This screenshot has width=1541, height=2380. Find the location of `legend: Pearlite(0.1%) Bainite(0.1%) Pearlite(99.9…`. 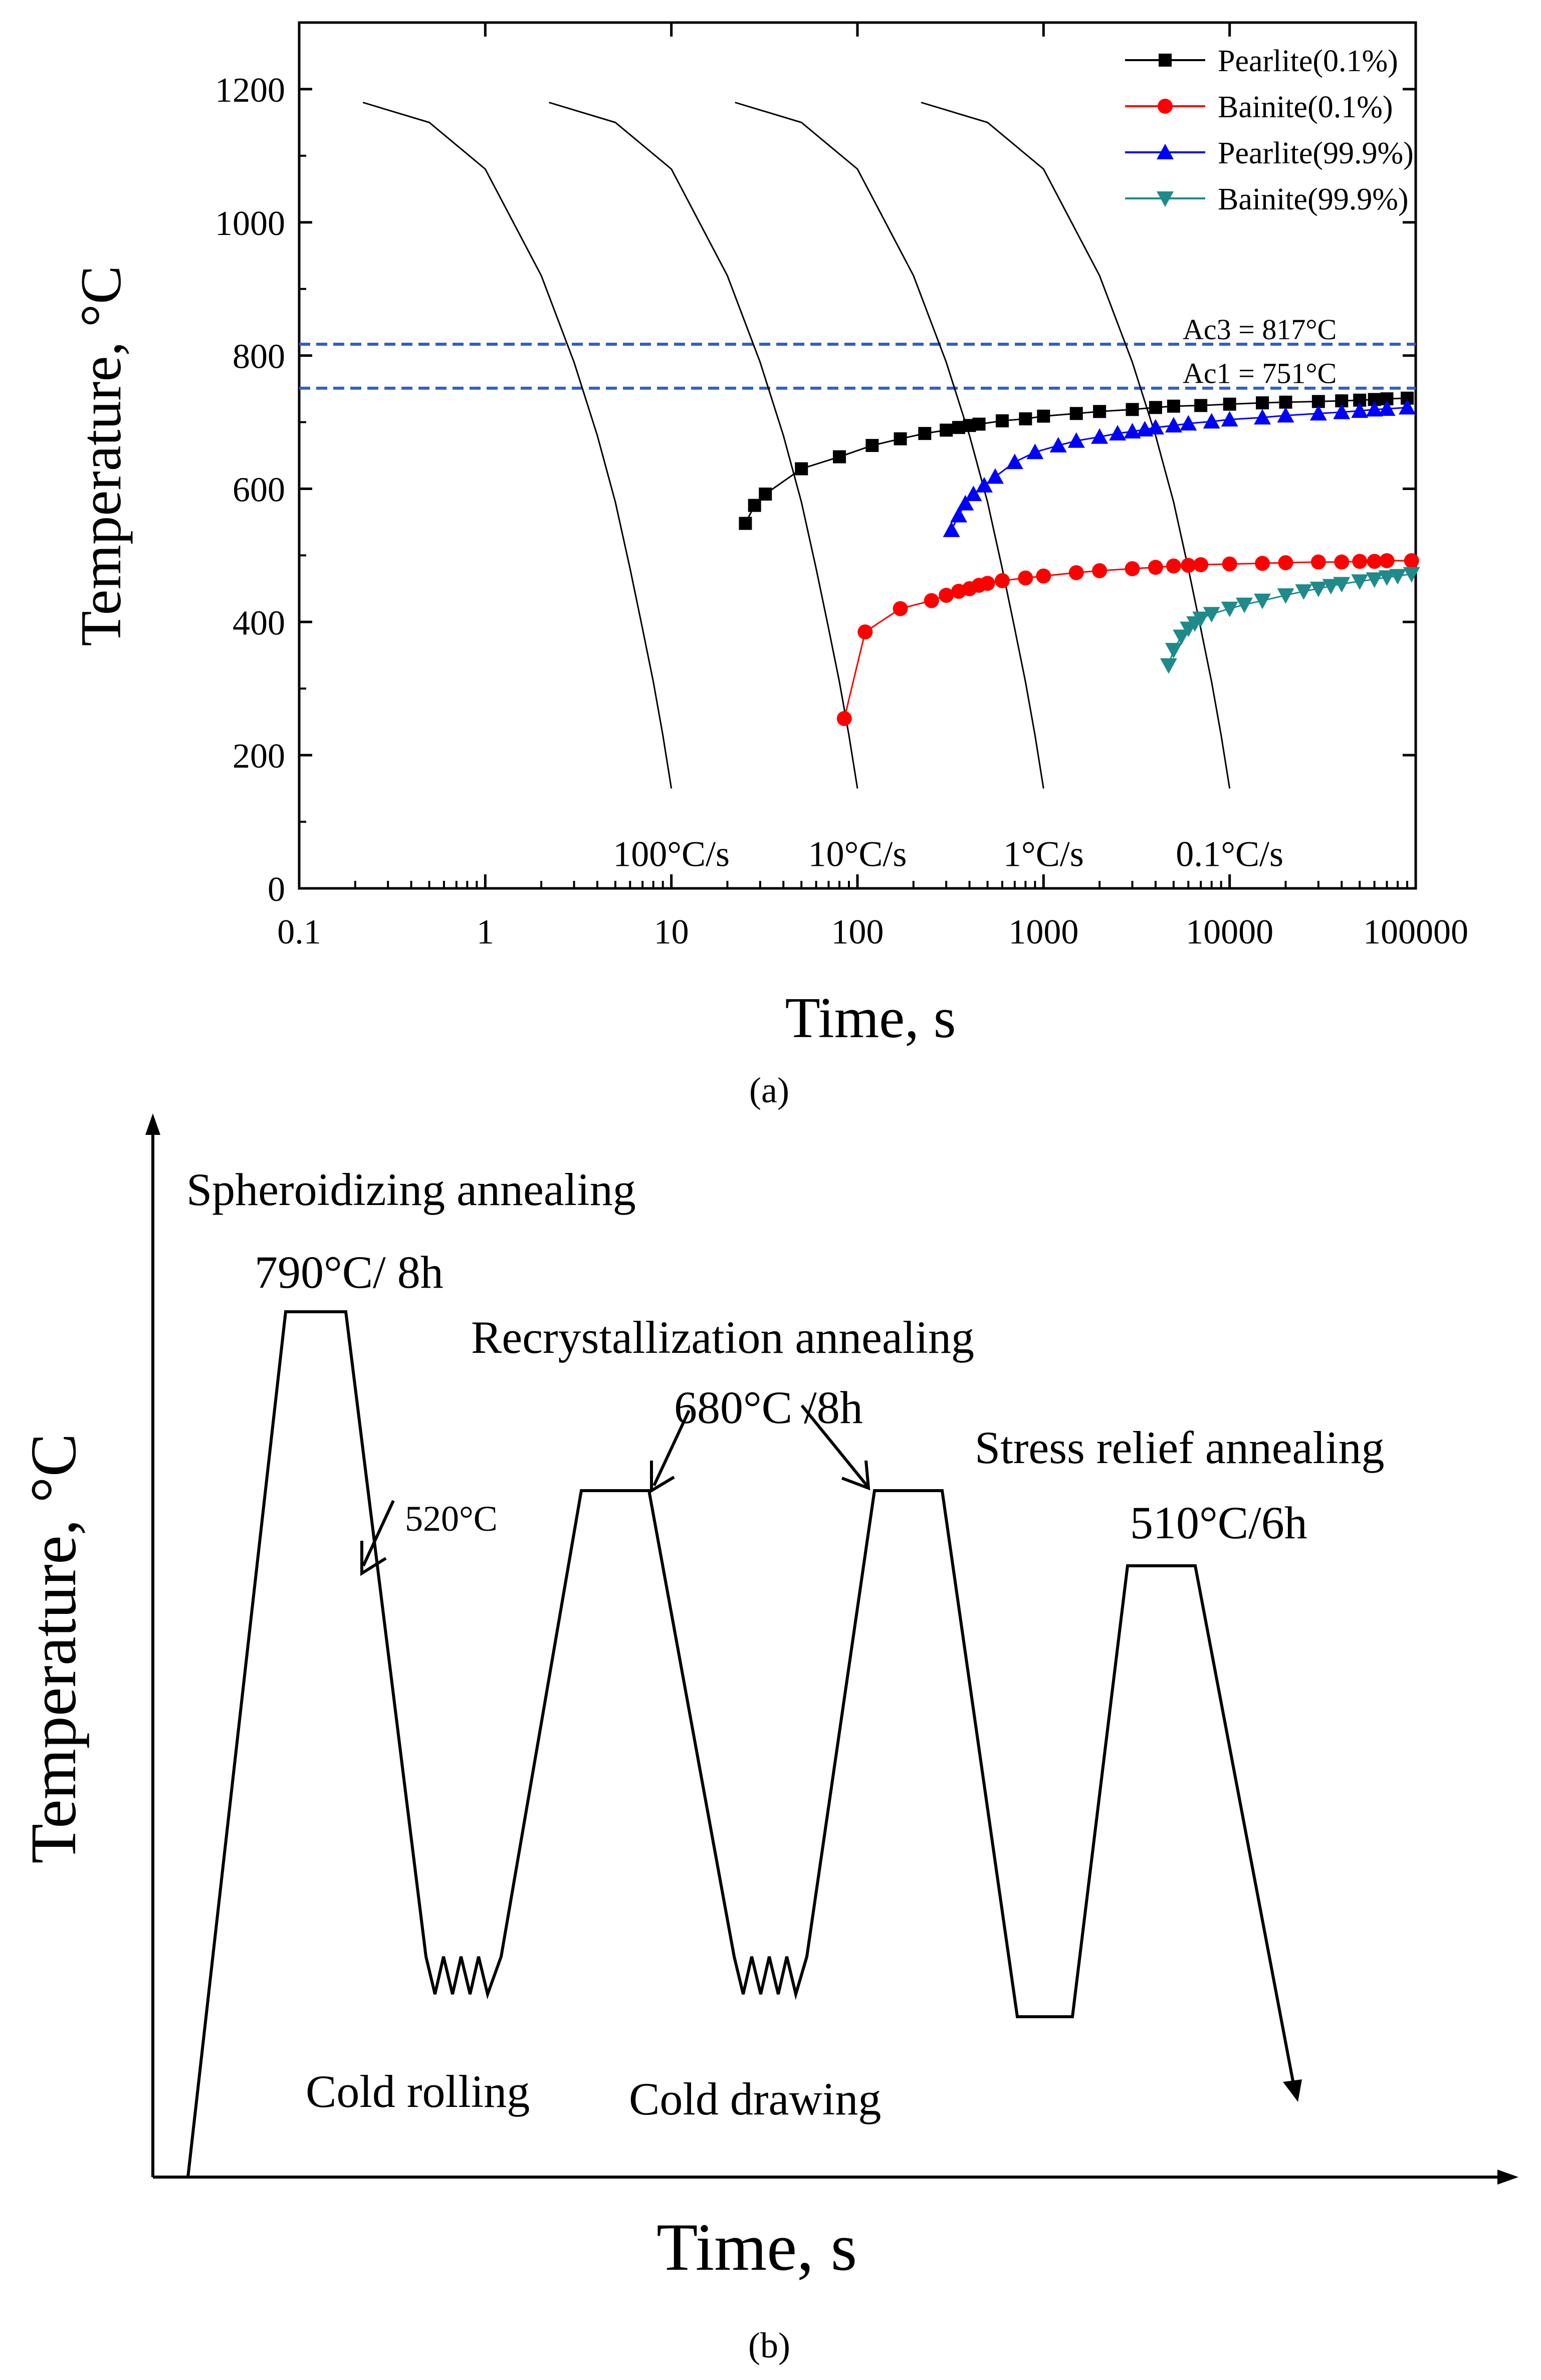

legend: Pearlite(0.1%) Bainite(0.1%) Pearlite(99.9… is located at coordinates (1269, 130).